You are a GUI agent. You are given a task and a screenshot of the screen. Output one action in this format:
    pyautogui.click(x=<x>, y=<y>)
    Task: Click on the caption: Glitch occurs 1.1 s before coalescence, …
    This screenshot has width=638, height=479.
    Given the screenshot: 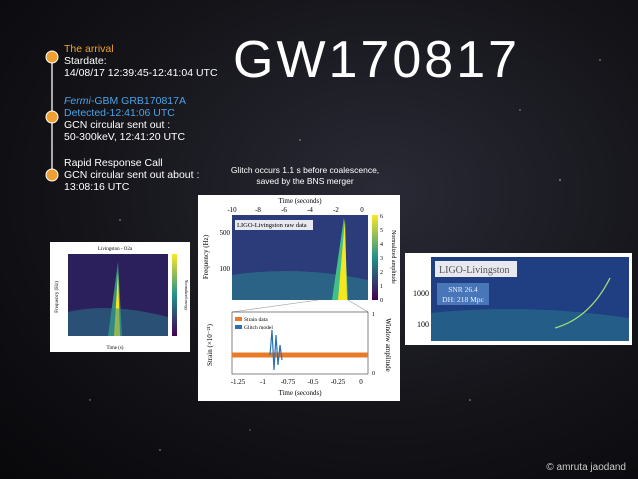 What is the action you would take?
    pyautogui.click(x=305, y=176)
    